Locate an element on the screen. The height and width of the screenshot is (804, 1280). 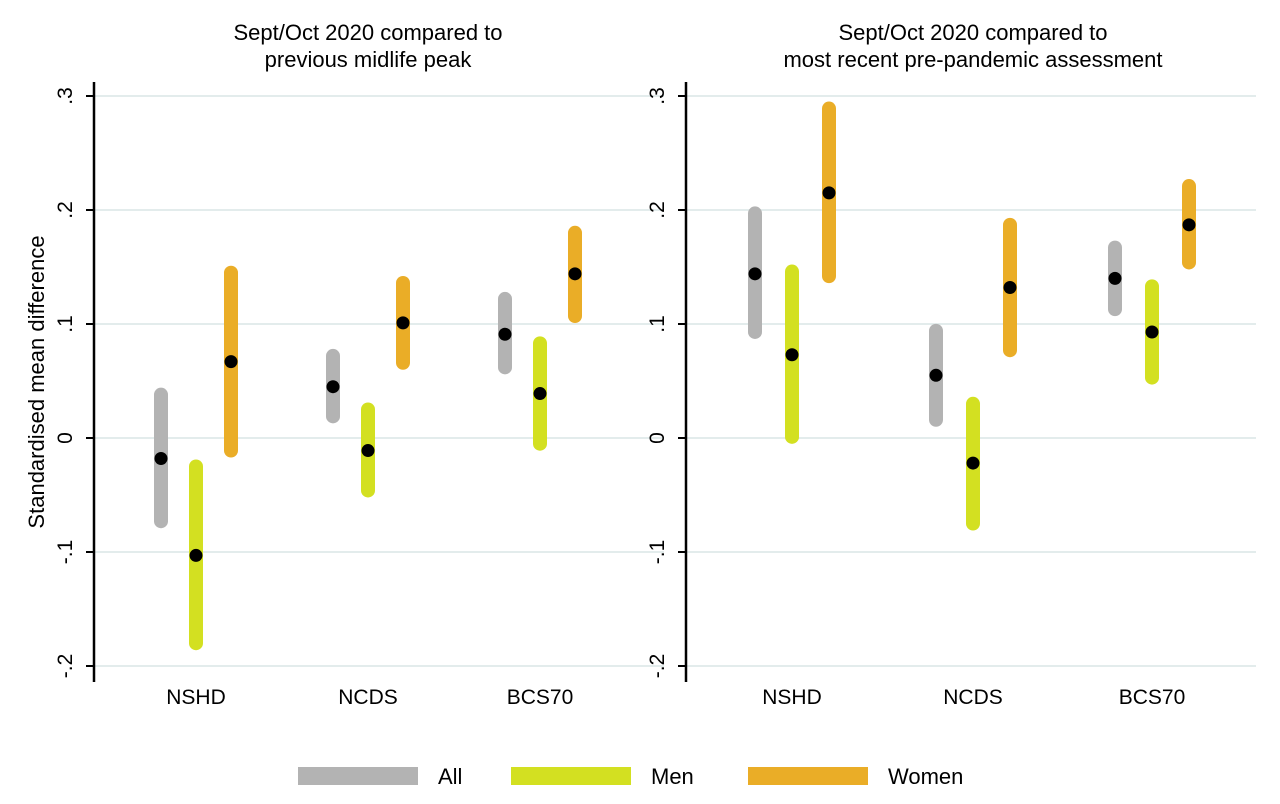
y-axis-label: Standardised mean difference is located at coordinates (36, 381).